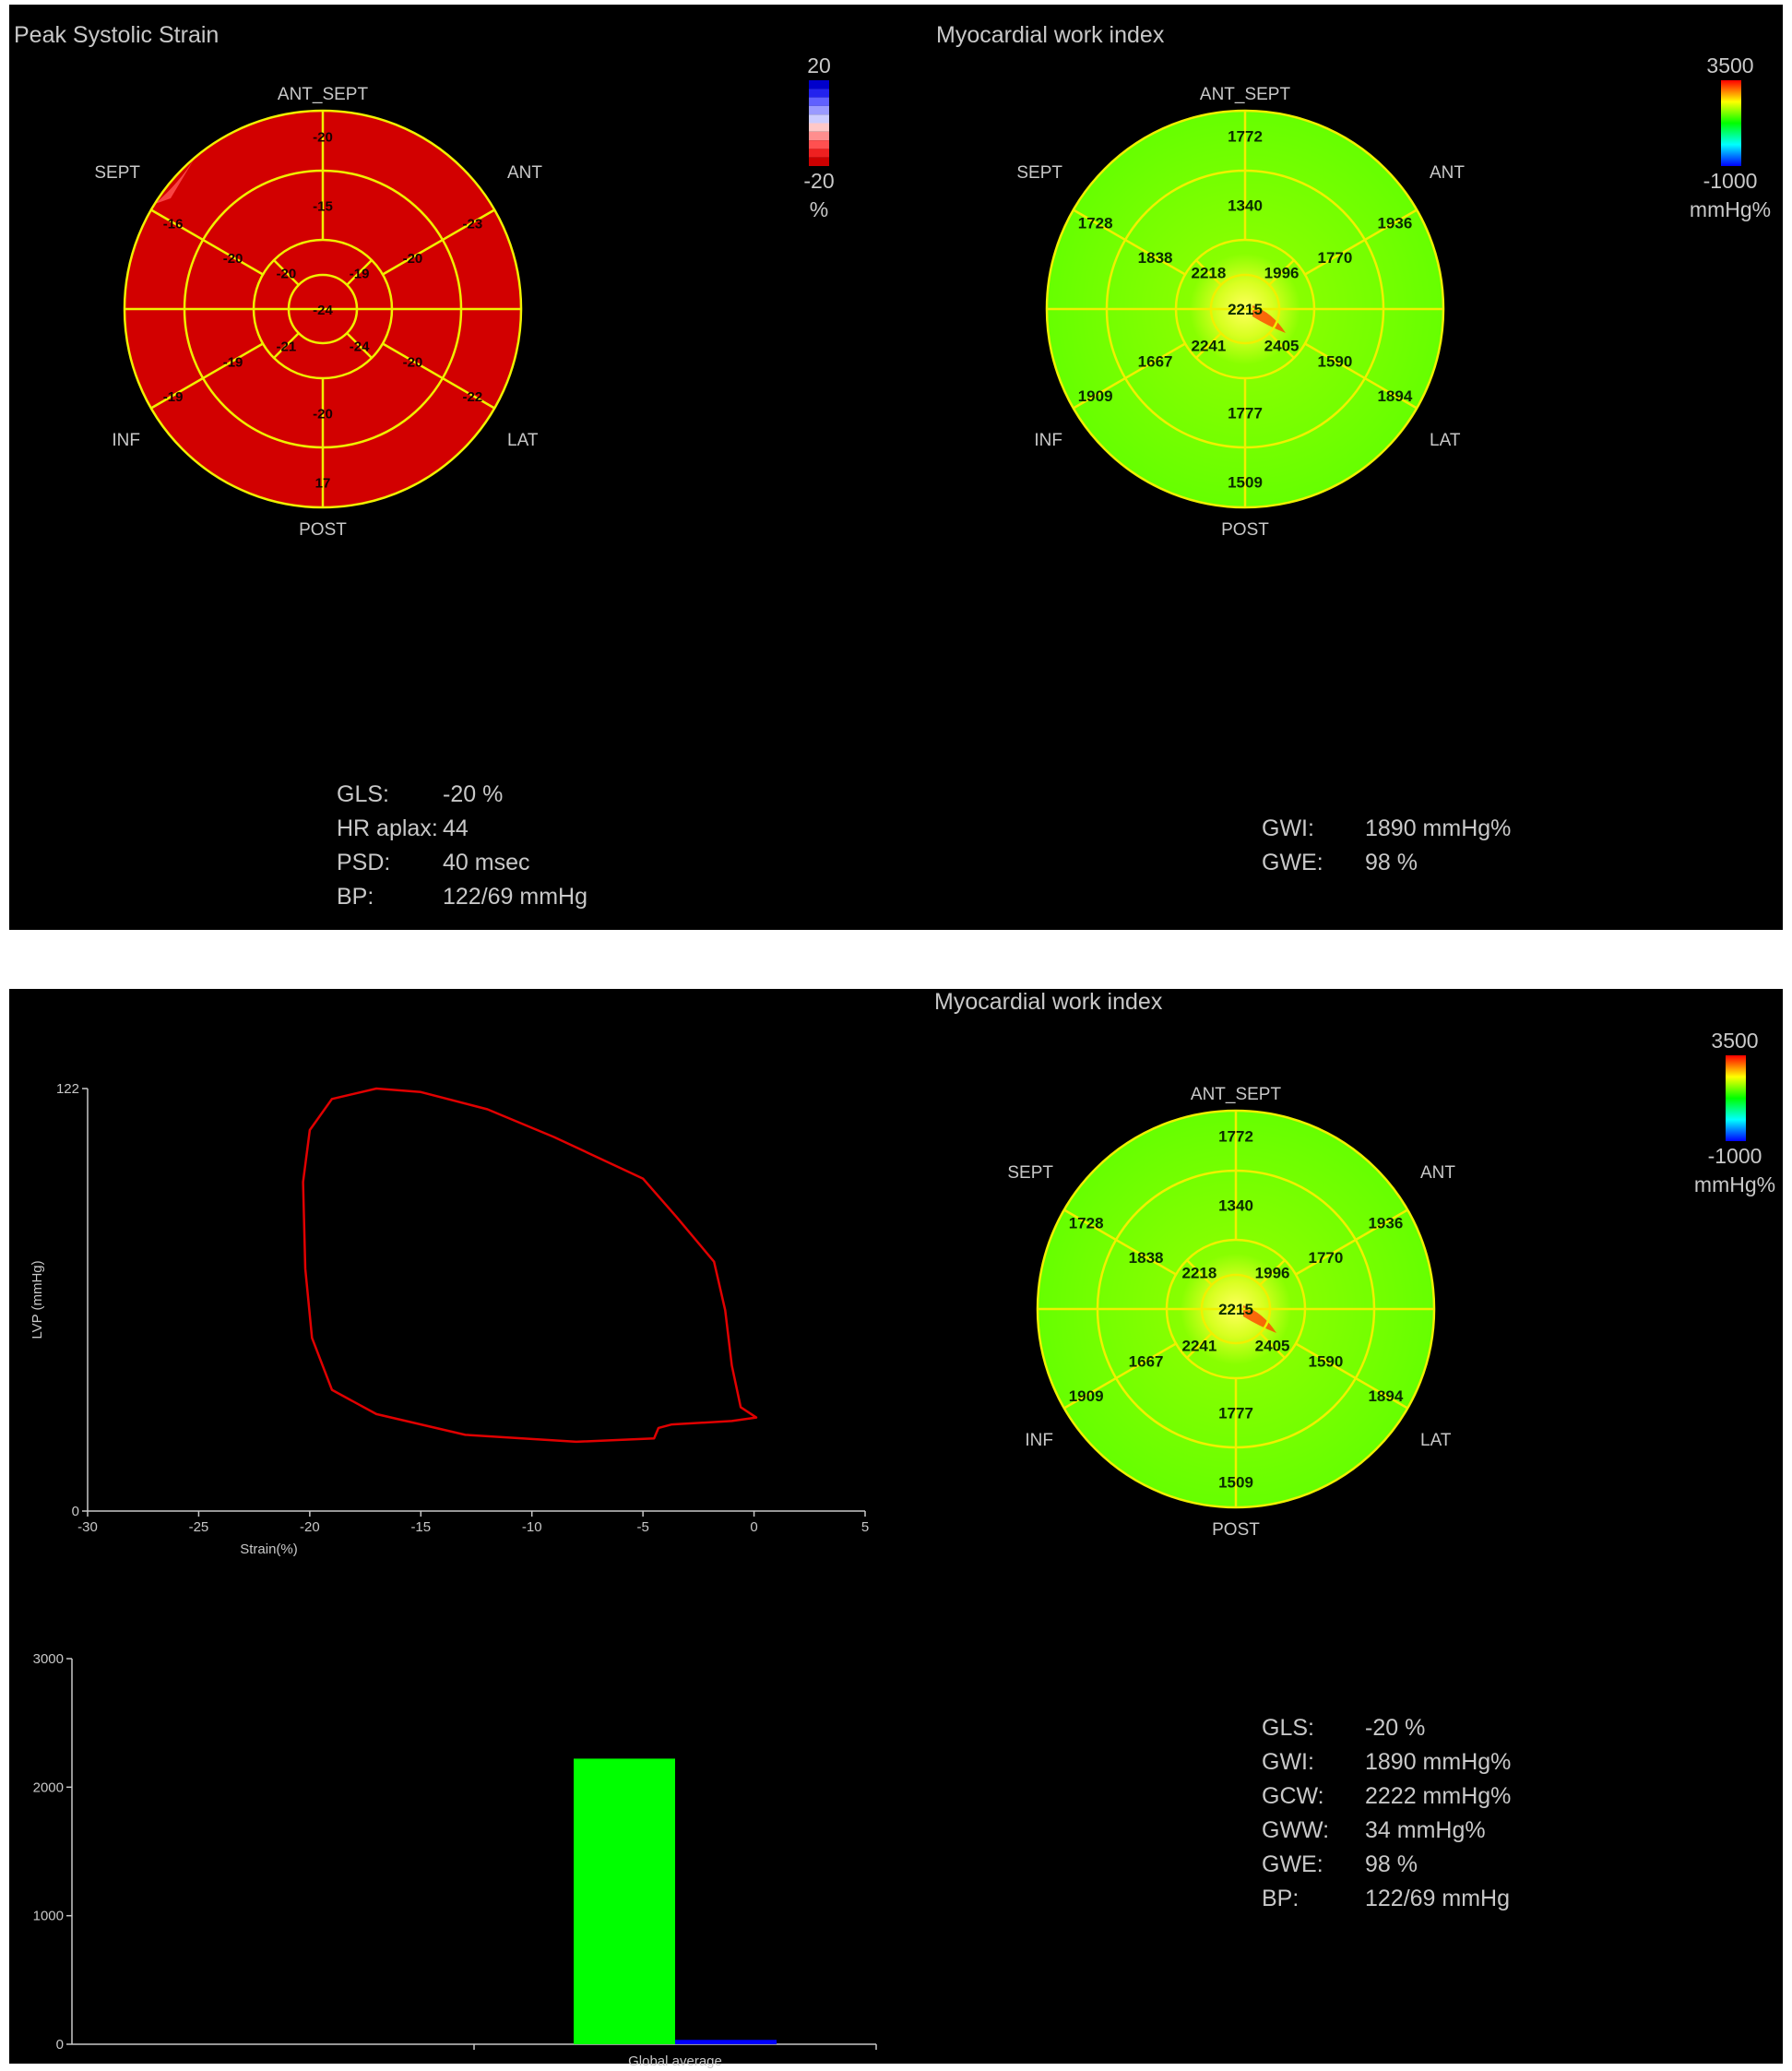 Image resolution: width=1792 pixels, height=2071 pixels. What do you see at coordinates (675, 2060) in the screenshot?
I see `bar-category-label: Global average` at bounding box center [675, 2060].